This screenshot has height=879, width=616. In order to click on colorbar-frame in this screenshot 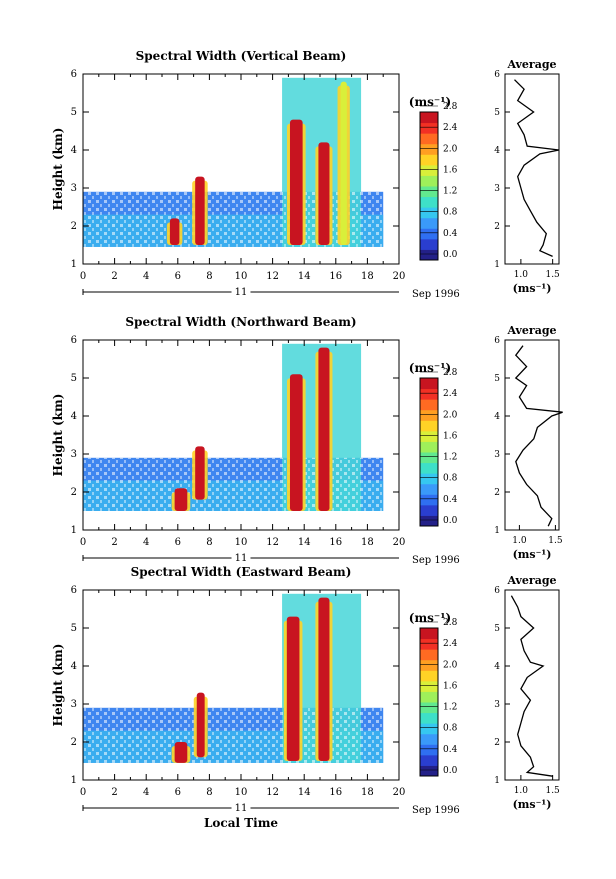, I will do `click(429, 452)`.